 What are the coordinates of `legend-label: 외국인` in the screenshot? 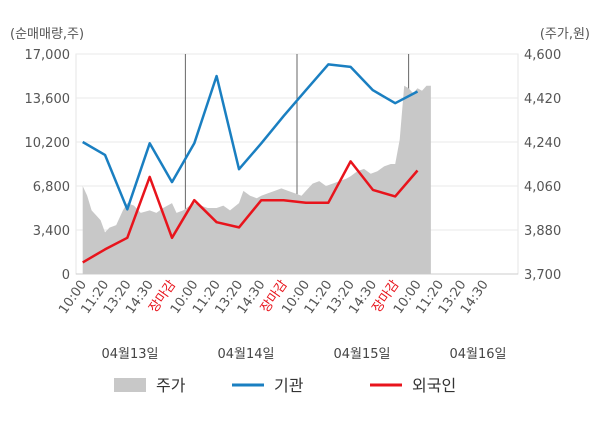 It's located at (434, 385).